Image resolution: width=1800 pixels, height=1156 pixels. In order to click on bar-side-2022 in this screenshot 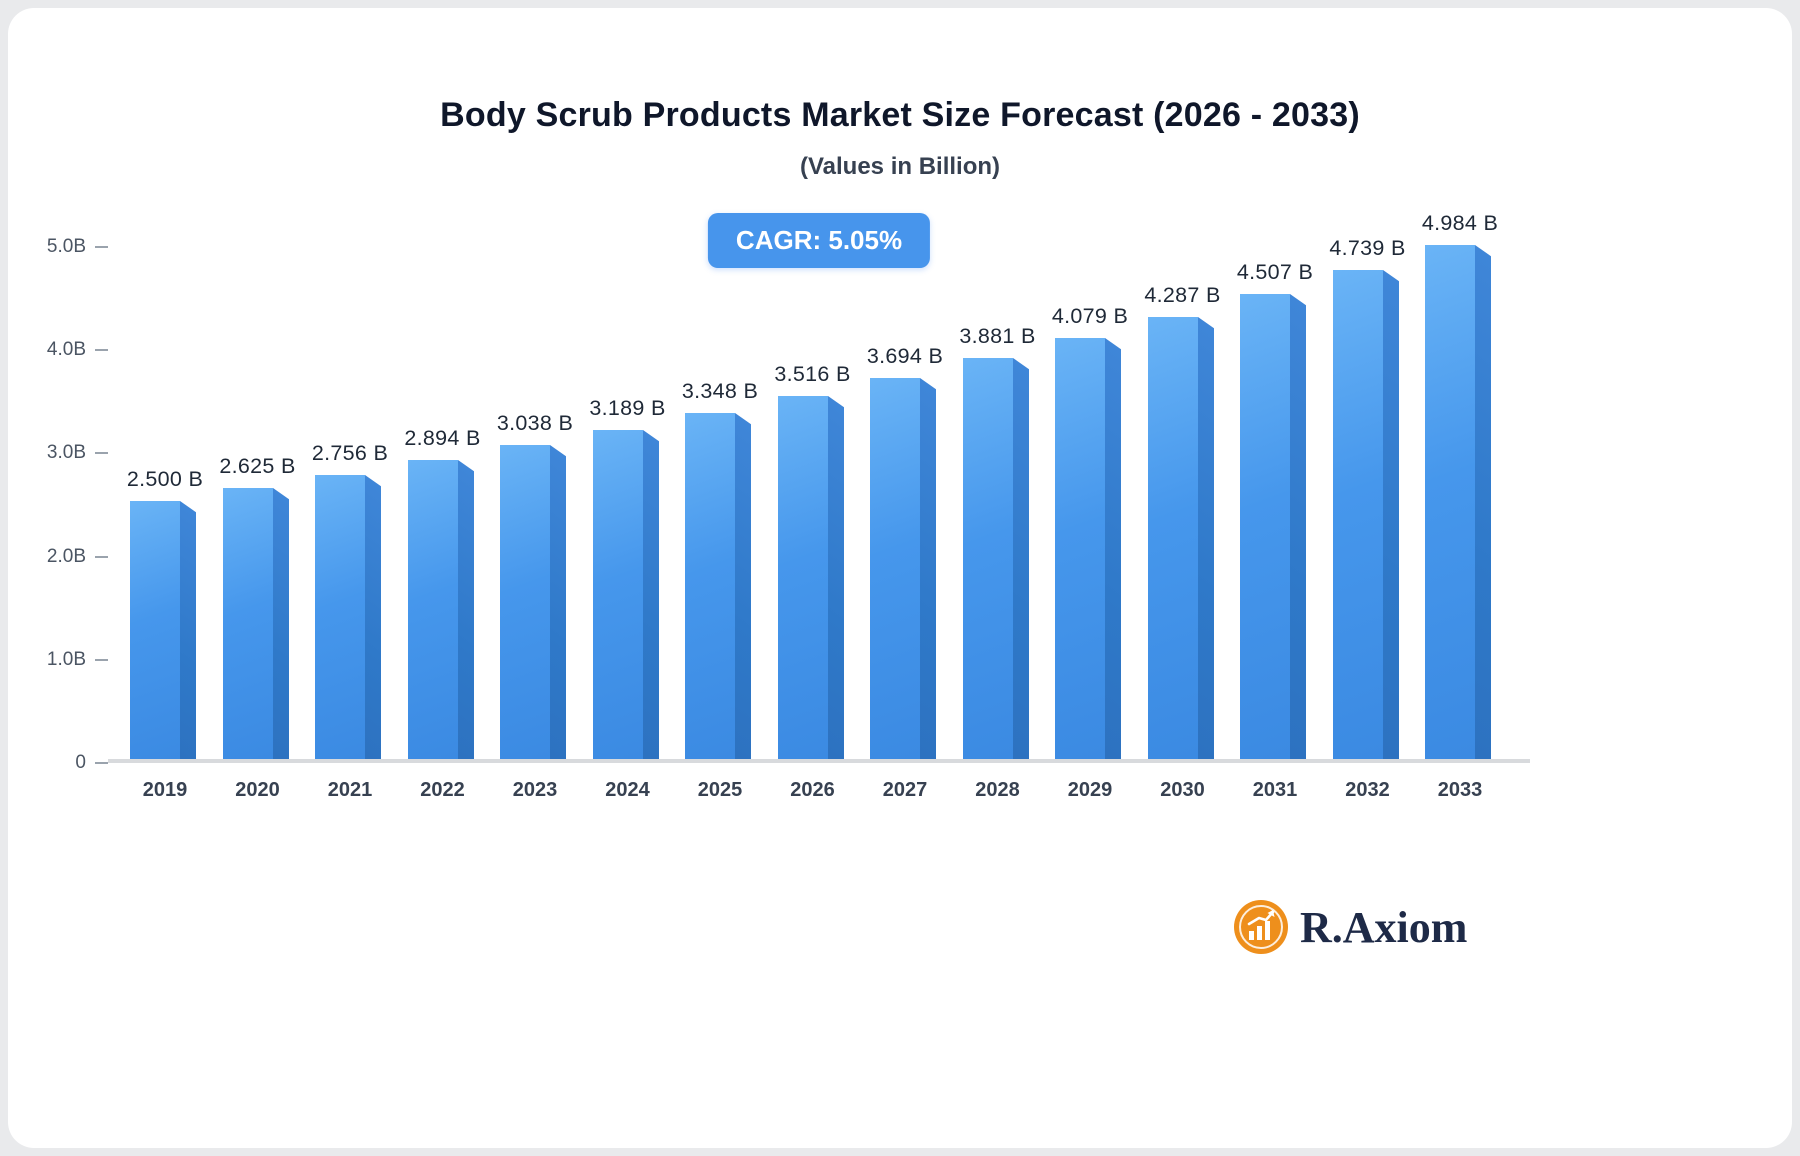, I will do `click(465, 609)`.